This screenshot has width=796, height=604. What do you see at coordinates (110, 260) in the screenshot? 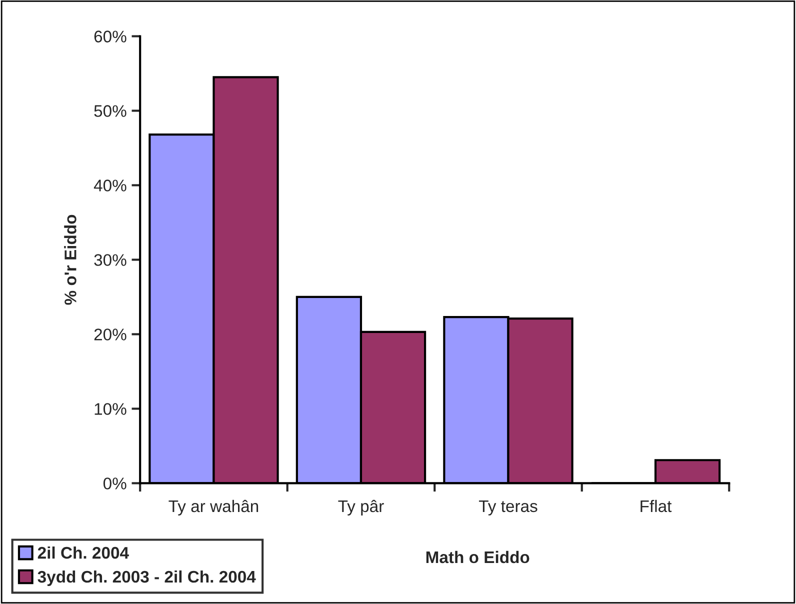
I see `y-tick-label: 30%` at bounding box center [110, 260].